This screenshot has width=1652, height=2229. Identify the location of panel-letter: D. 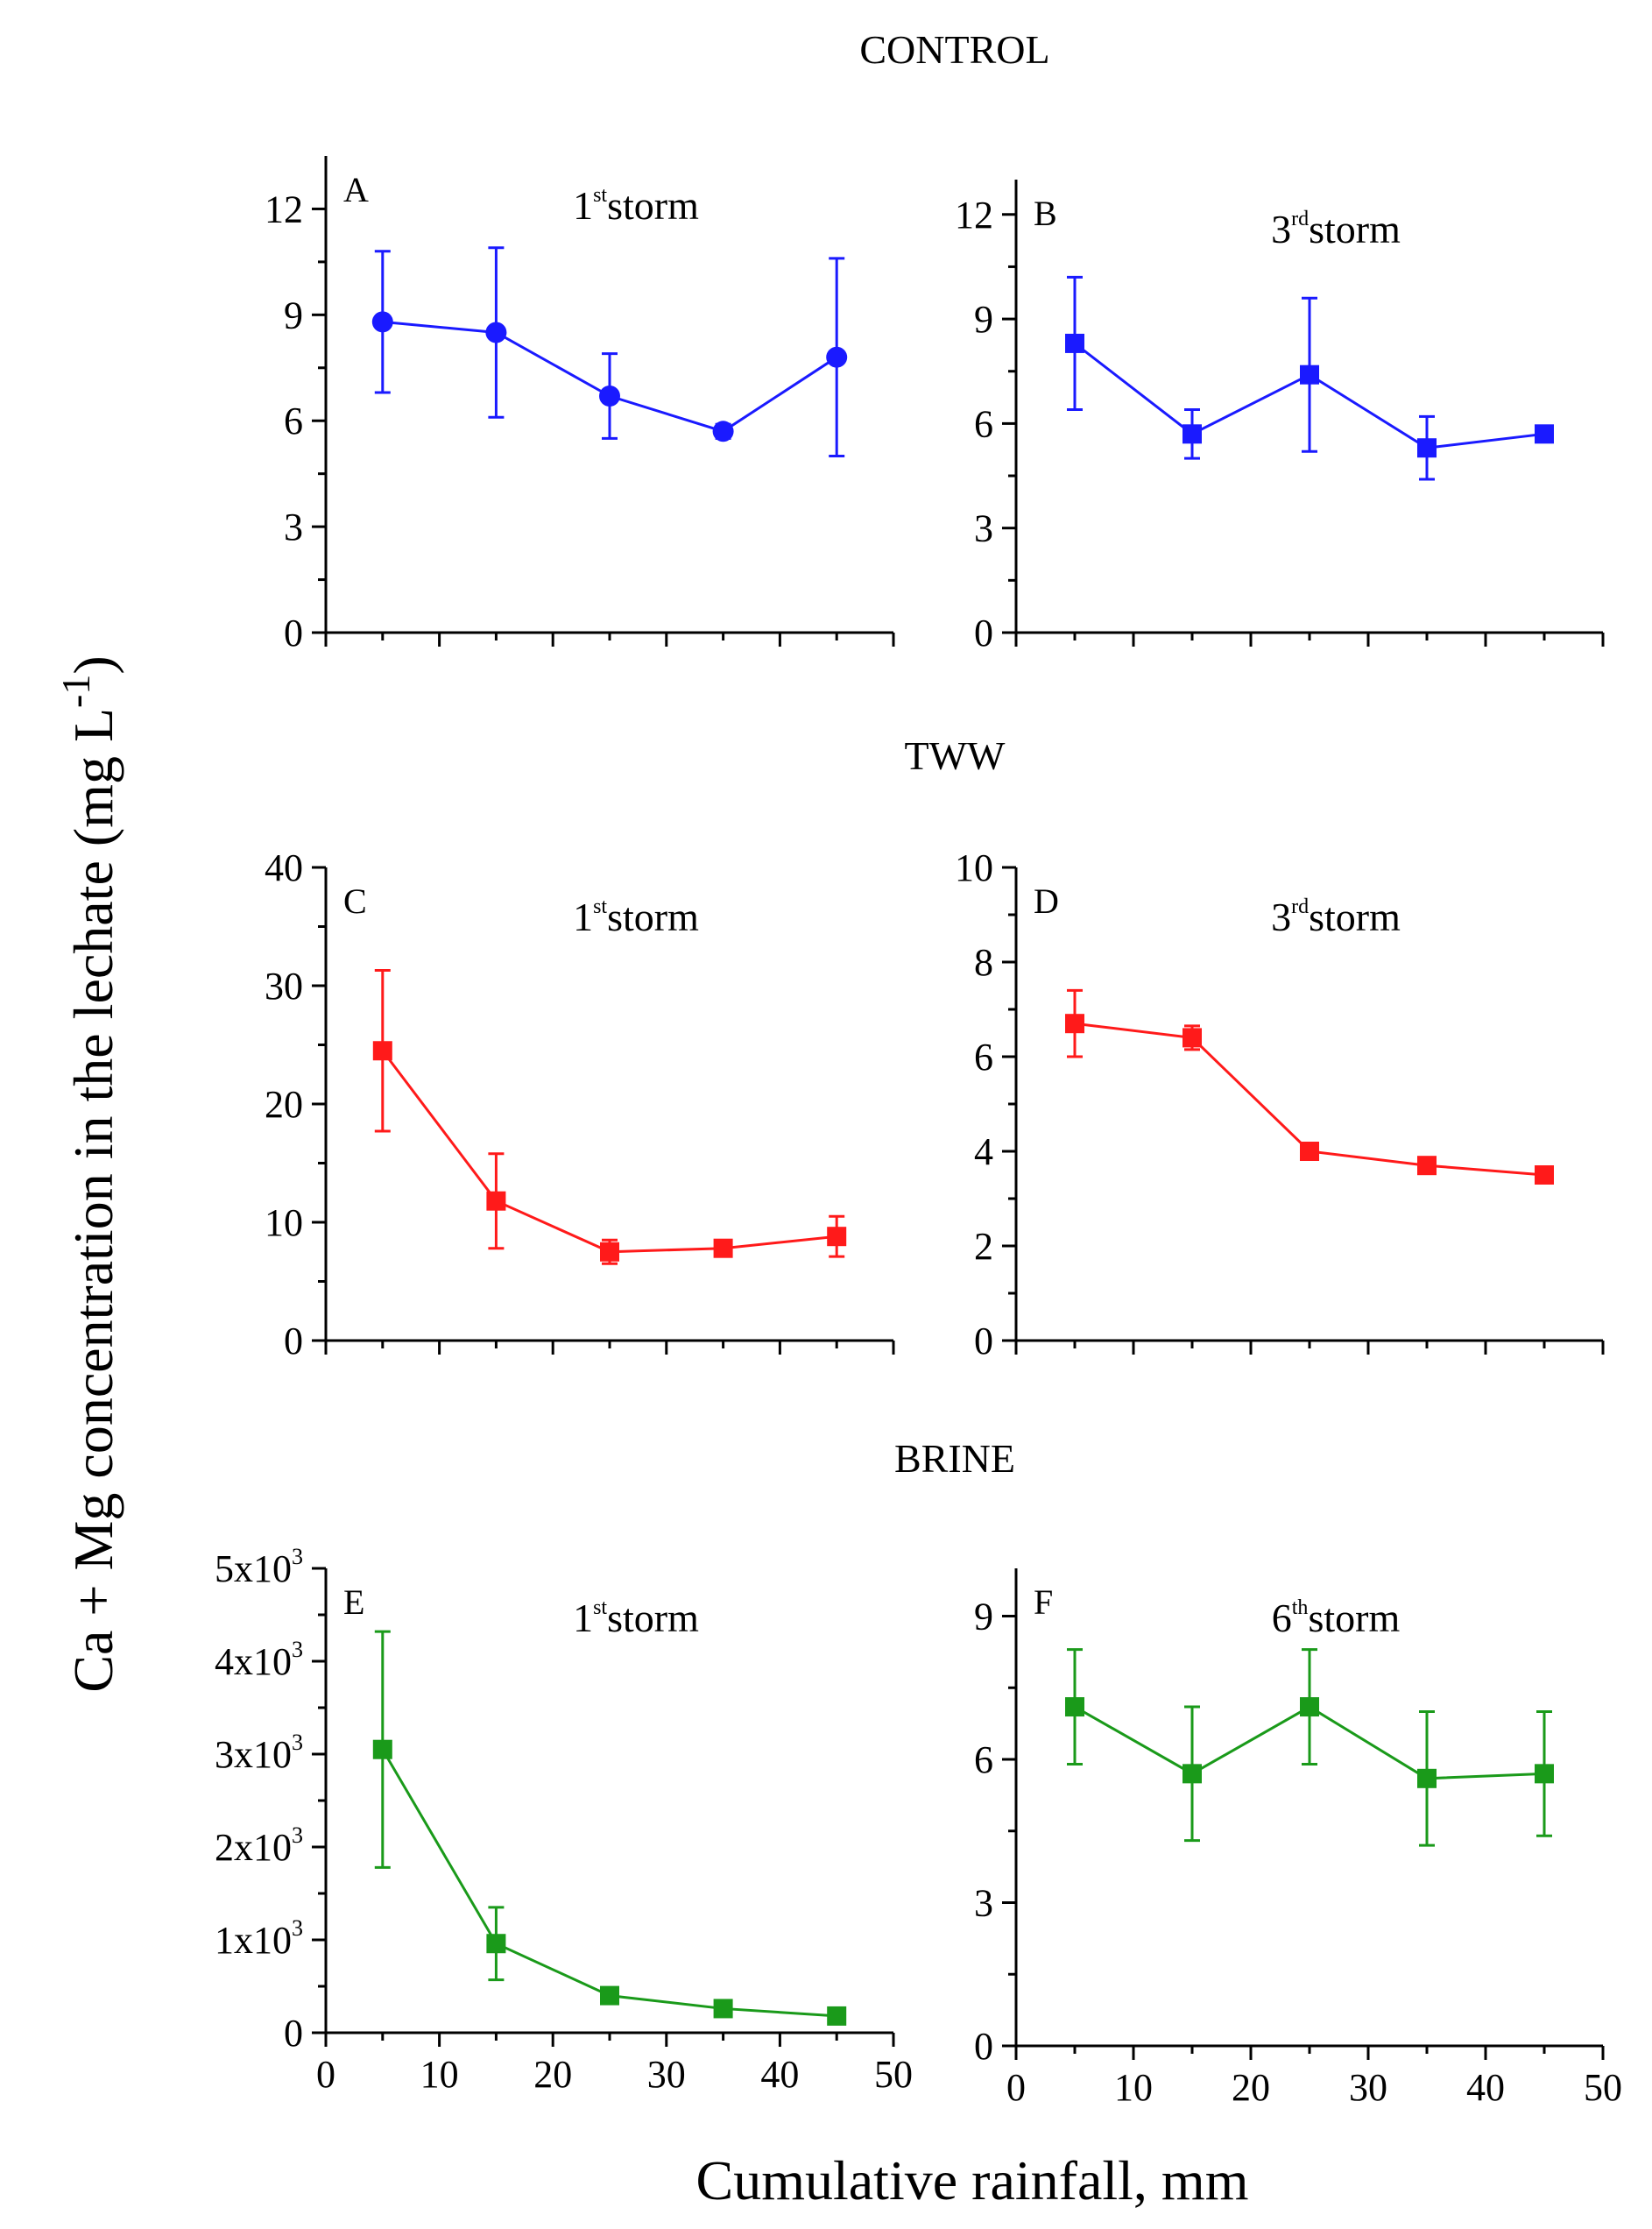
(1046, 901).